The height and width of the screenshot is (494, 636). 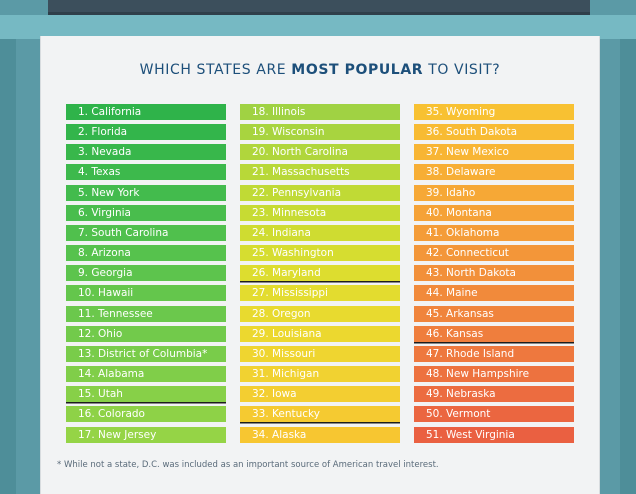 What do you see at coordinates (628, 266) in the screenshot?
I see `right-margin` at bounding box center [628, 266].